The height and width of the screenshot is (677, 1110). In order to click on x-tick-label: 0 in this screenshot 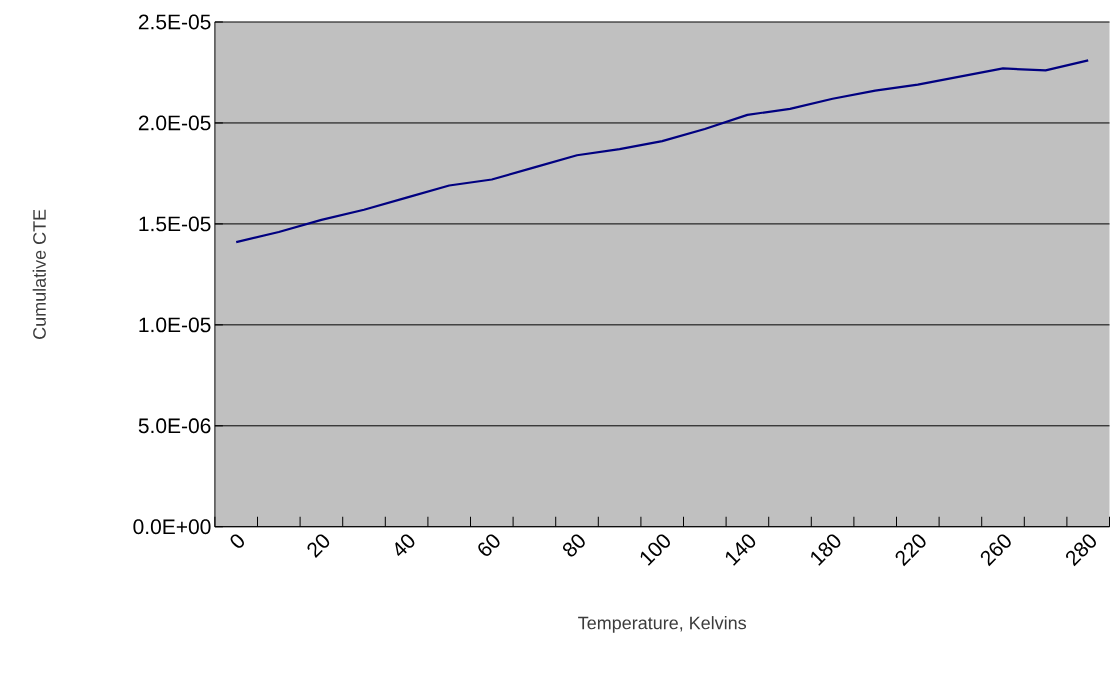, I will do `click(237, 541)`.